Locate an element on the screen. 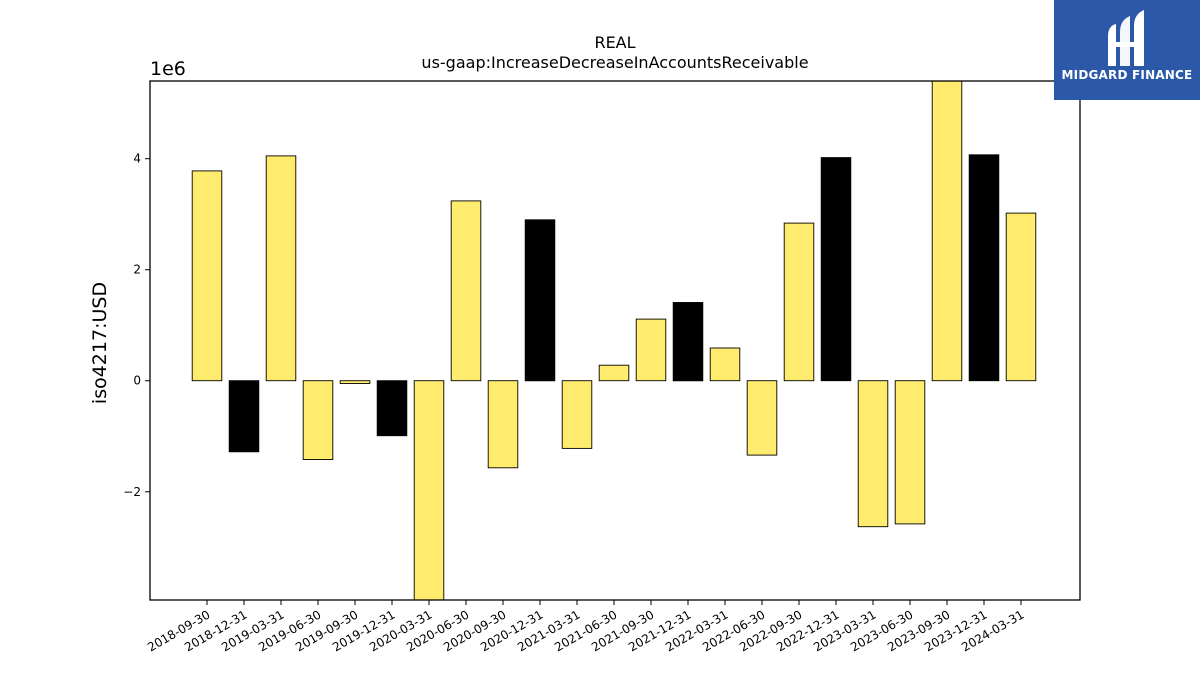 This screenshot has width=1200, height=675. y-scale-label: 1e6 is located at coordinates (168, 69).